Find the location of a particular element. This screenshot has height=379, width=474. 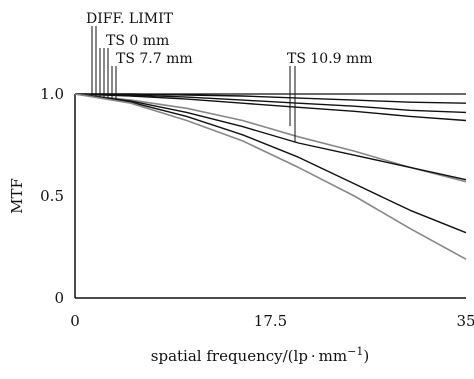

x-axis-title-close: ) is located at coordinates (366, 356).